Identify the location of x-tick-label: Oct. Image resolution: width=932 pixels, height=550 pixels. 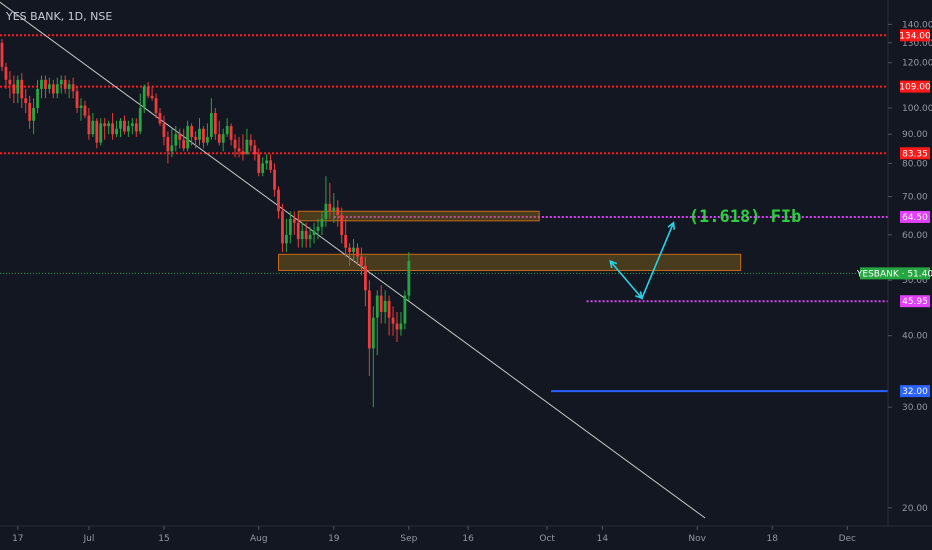
(547, 539).